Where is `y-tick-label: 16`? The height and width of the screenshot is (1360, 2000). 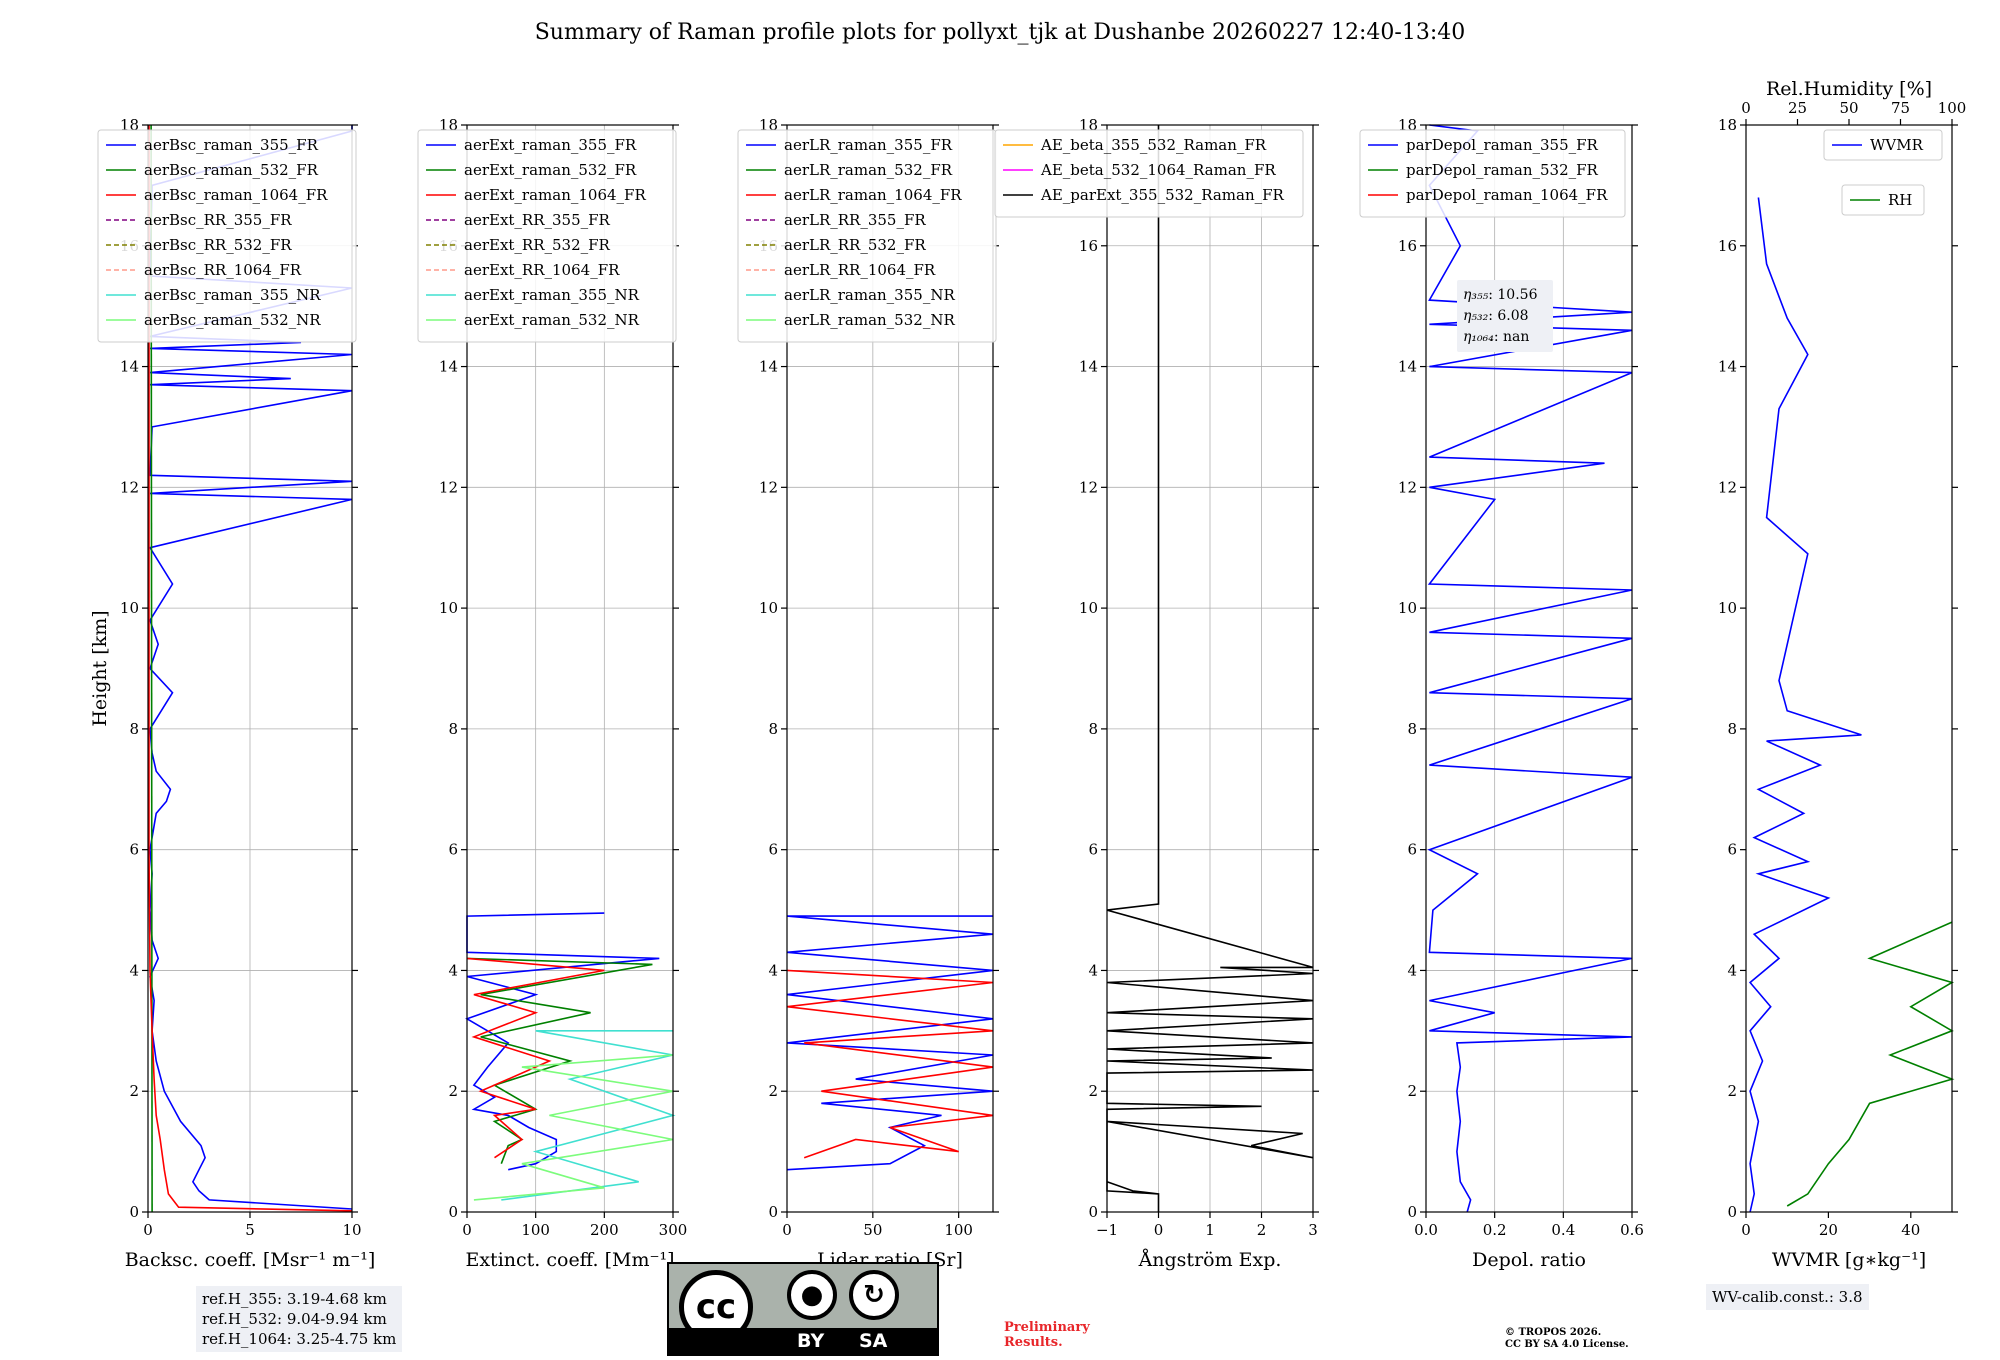 y-tick-label: 16 is located at coordinates (1407, 246).